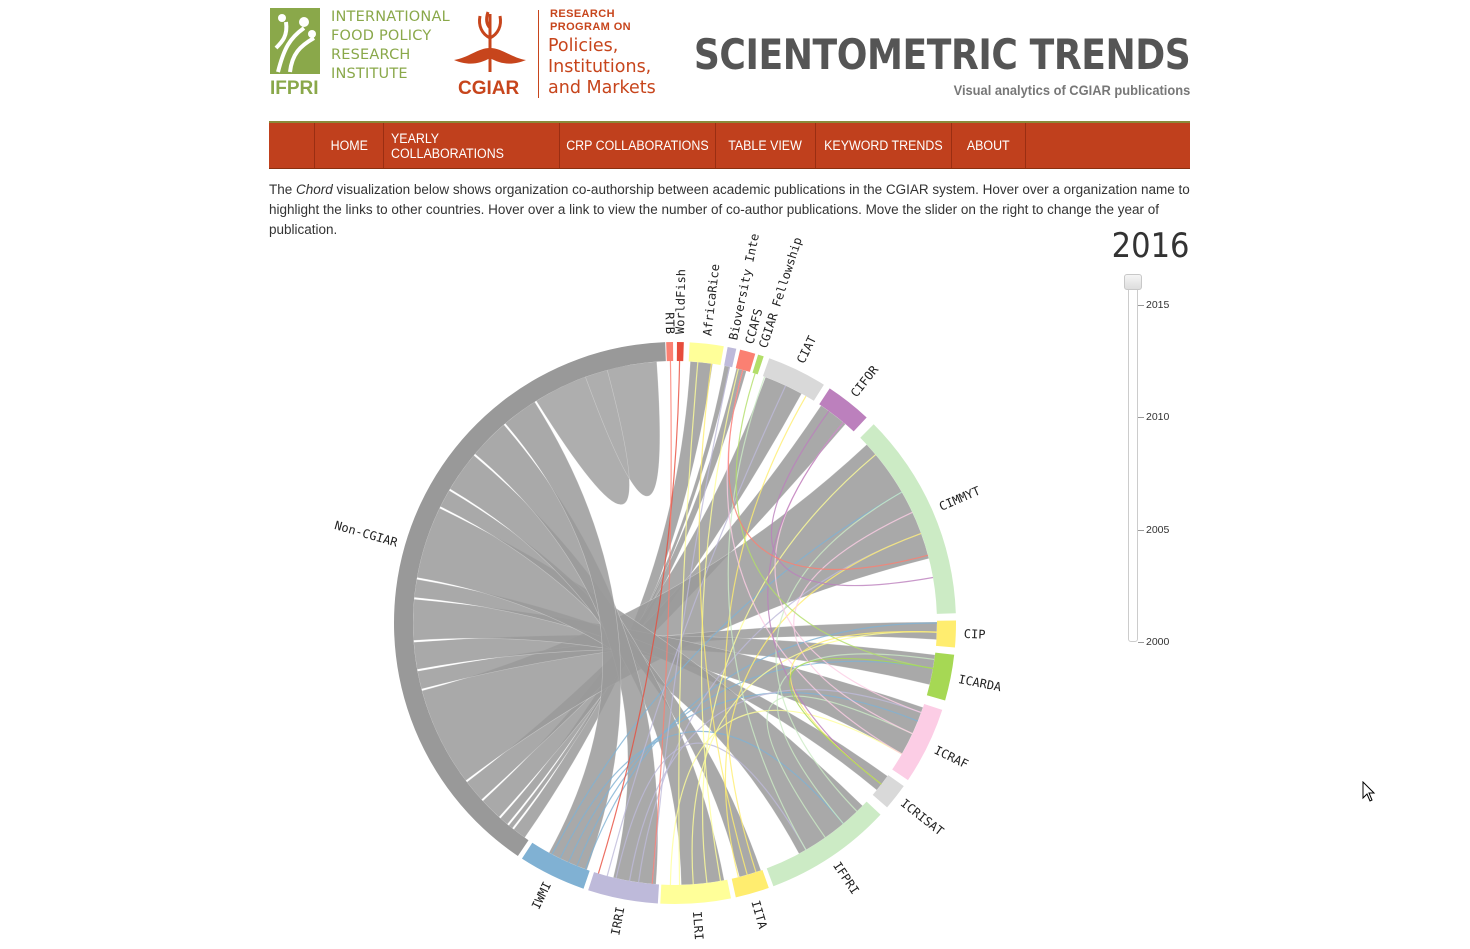 This screenshot has width=1470, height=949. I want to click on ifpri-abbr: IFPRI, so click(294, 88).